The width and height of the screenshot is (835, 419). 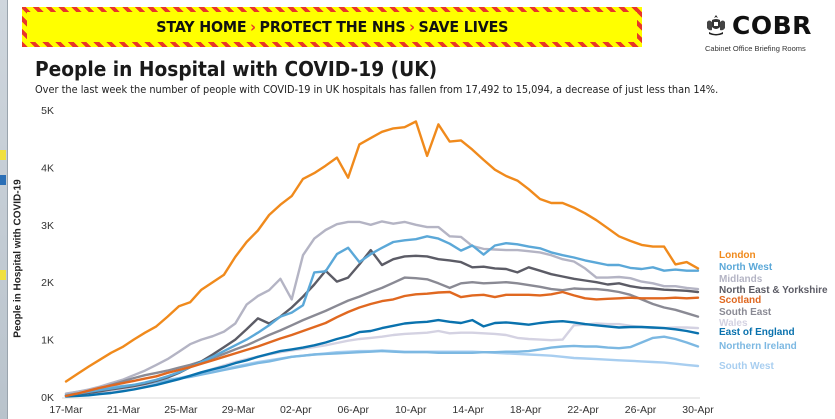 What do you see at coordinates (47, 283) in the screenshot?
I see `y-tick-label: 2K` at bounding box center [47, 283].